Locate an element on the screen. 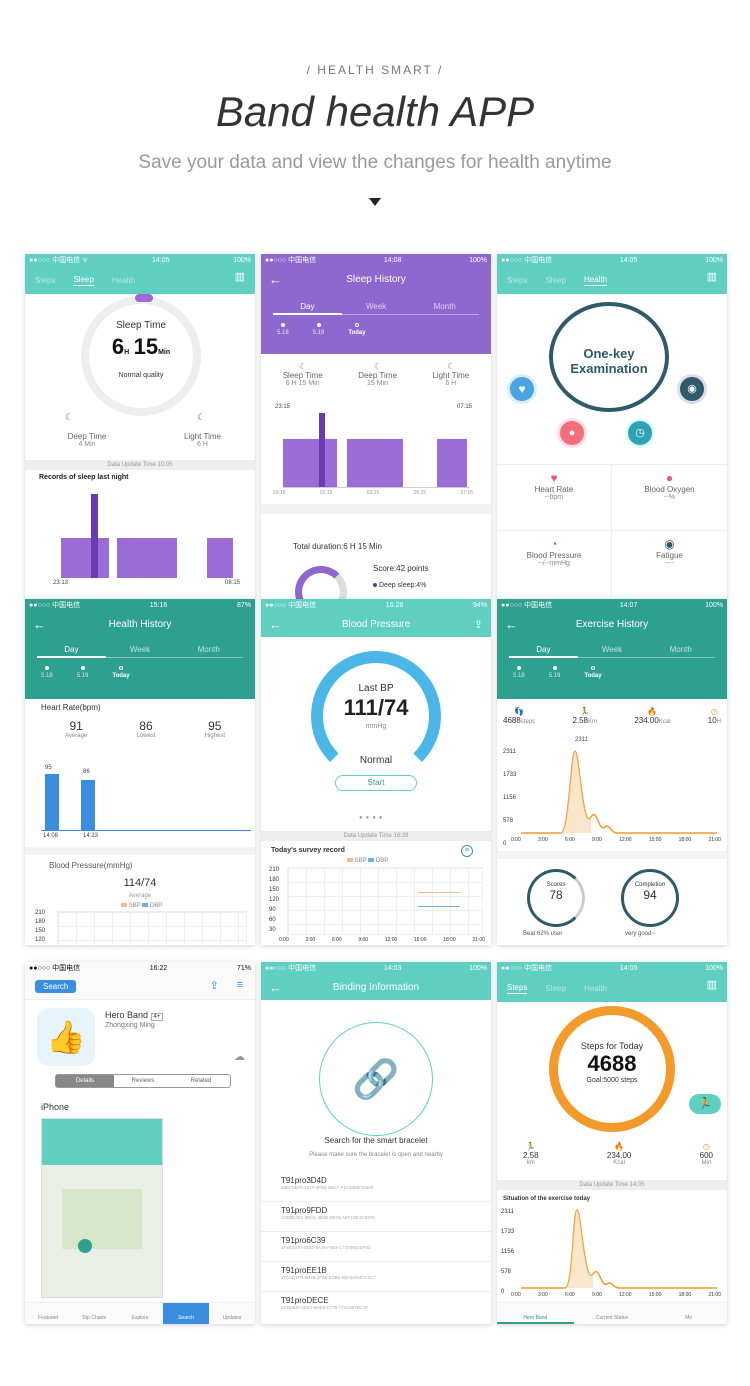  heart-rate-bars is located at coordinates (146, 802).